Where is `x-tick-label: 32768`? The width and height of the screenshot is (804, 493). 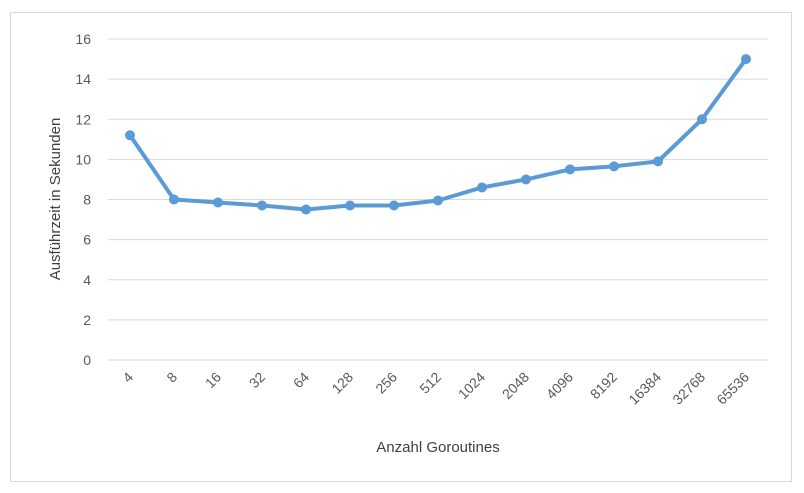
x-tick-label: 32768 is located at coordinates (688, 388).